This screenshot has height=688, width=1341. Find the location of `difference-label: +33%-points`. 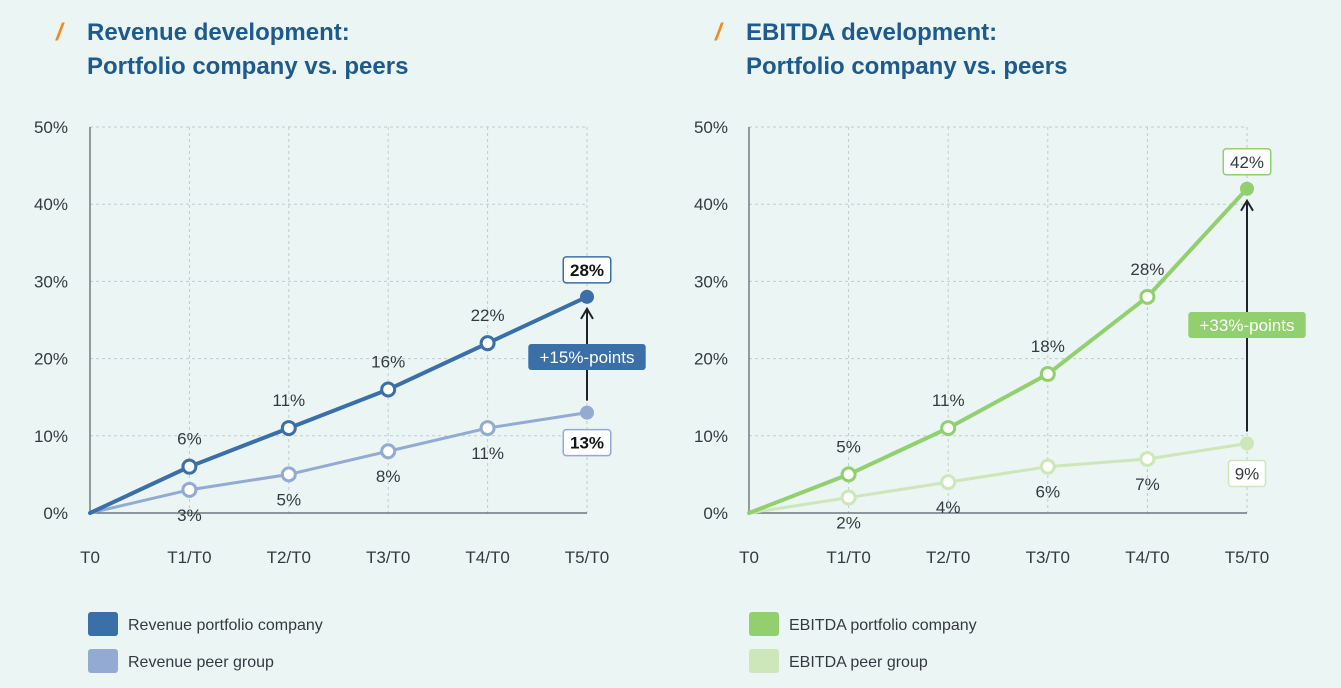

difference-label: +33%-points is located at coordinates (1247, 325).